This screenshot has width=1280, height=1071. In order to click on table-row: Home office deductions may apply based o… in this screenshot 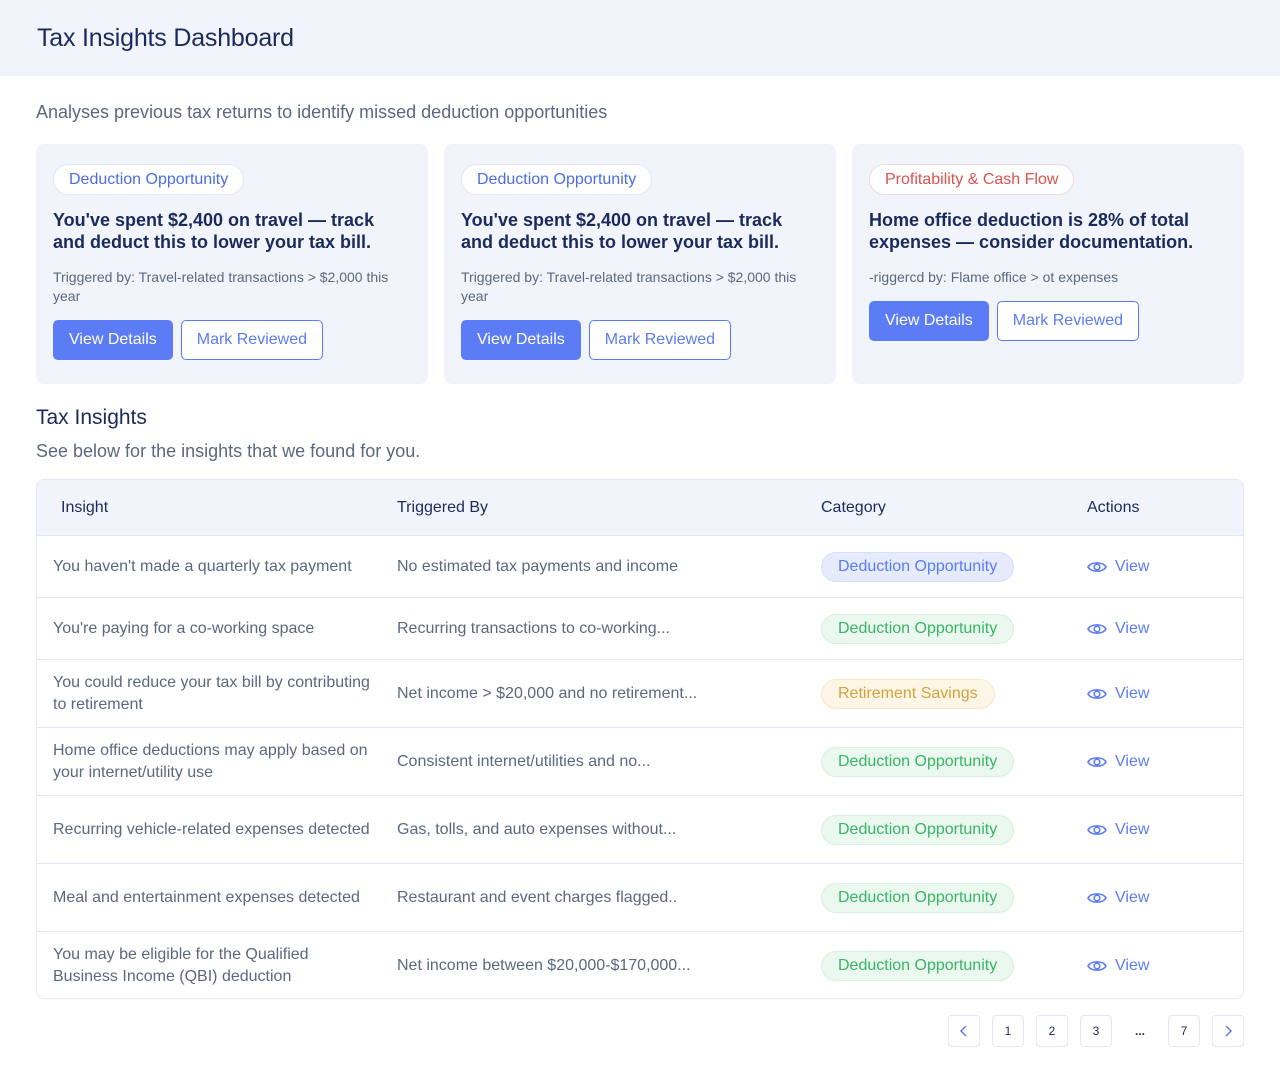, I will do `click(640, 762)`.